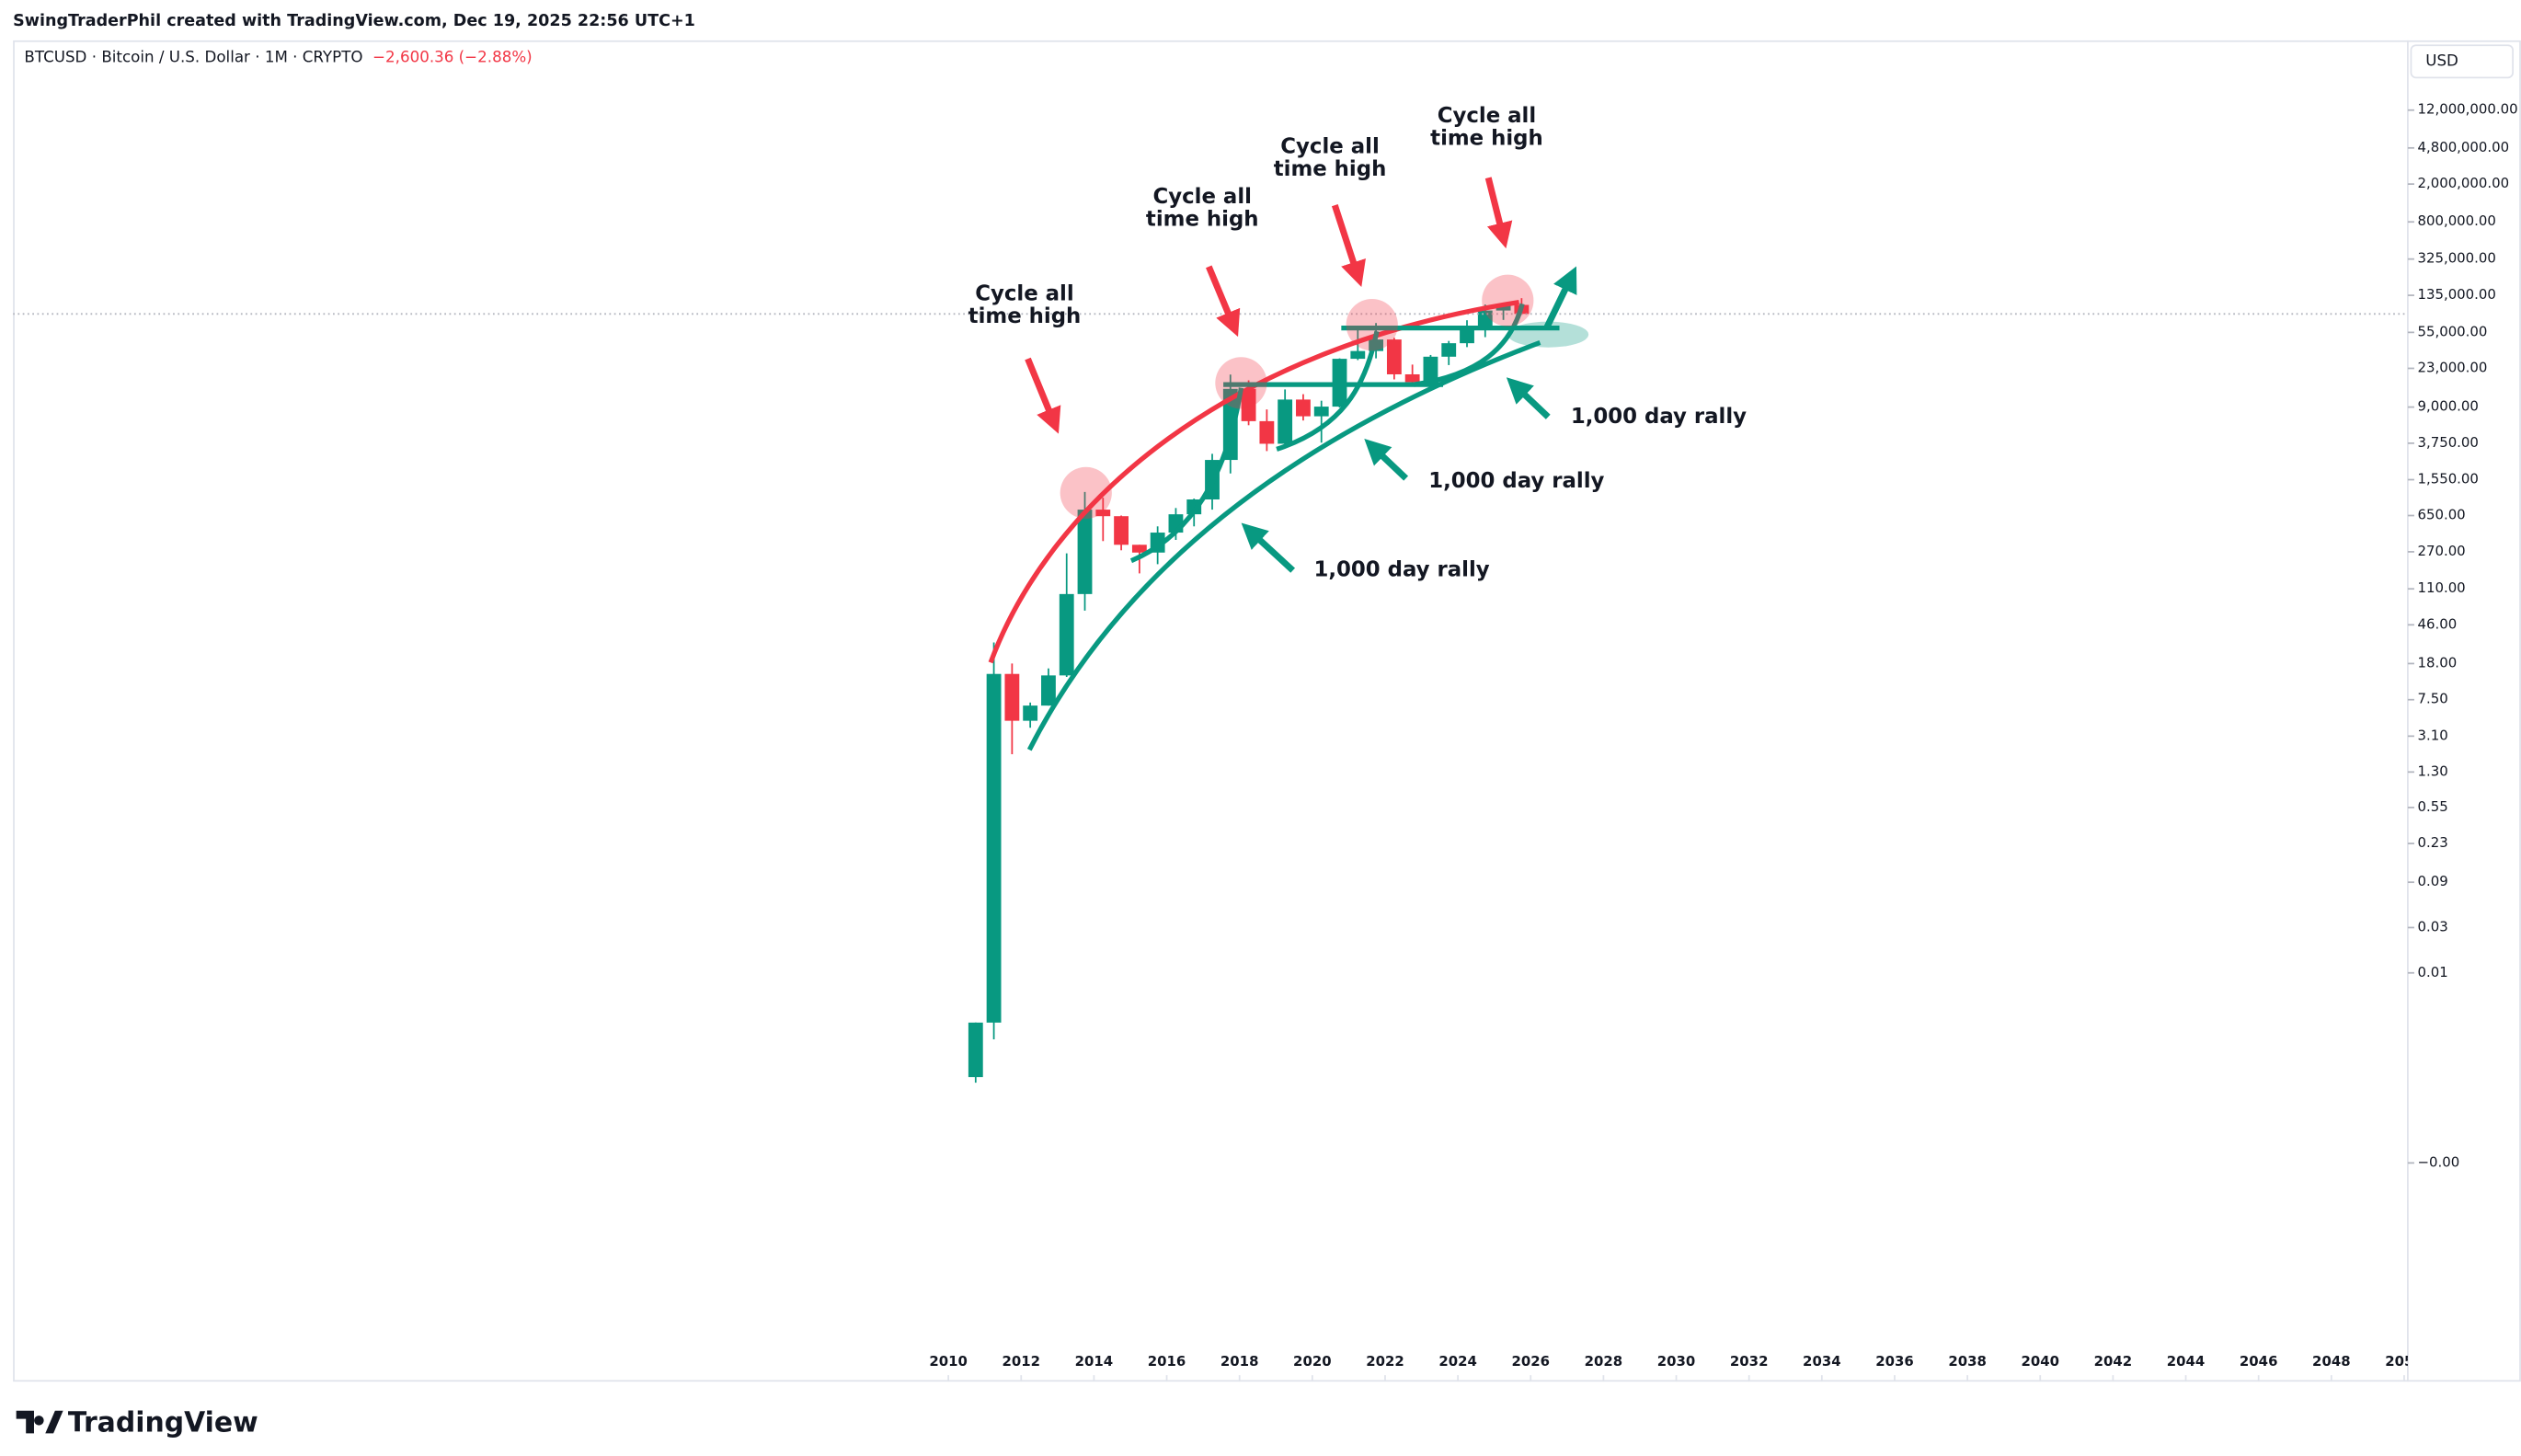 The height and width of the screenshot is (1456, 2521). I want to click on currency-button, so click(2462, 61).